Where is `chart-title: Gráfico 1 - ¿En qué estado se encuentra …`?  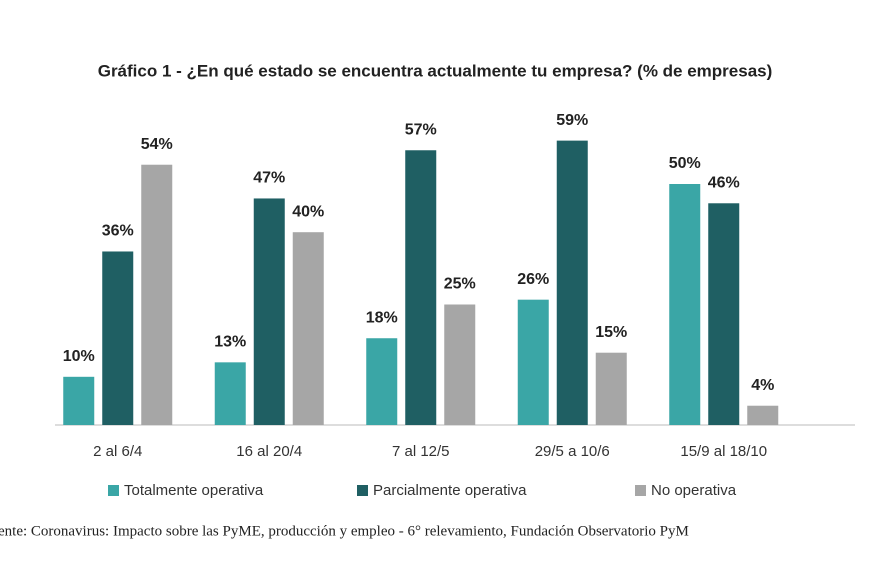 chart-title: Gráfico 1 - ¿En qué estado se encuentra … is located at coordinates (435, 70).